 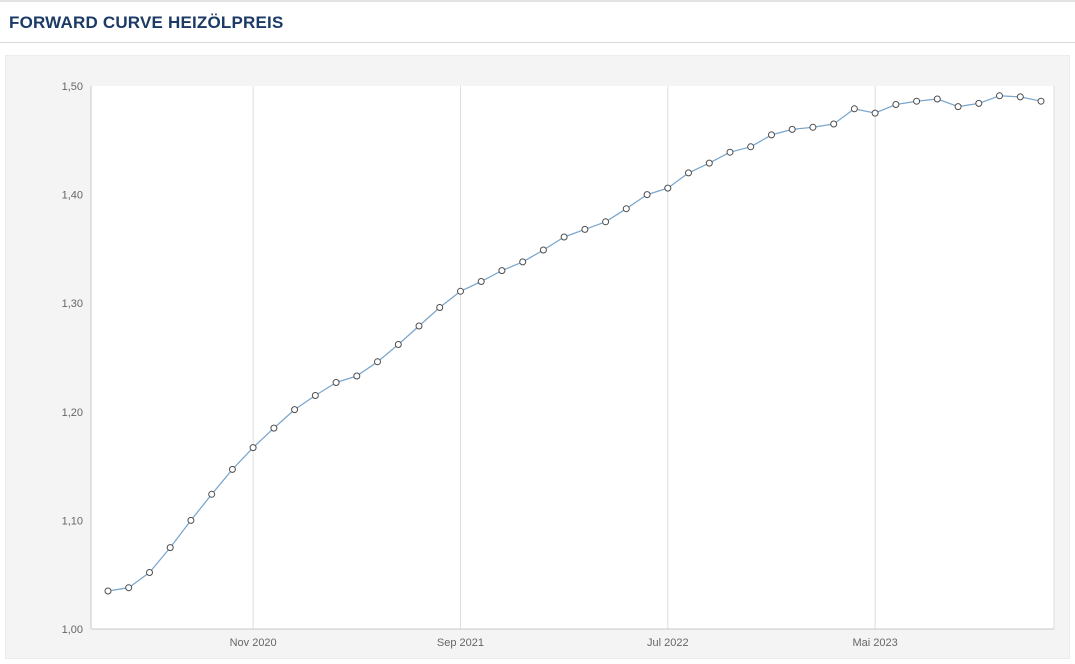 I want to click on y-tick-label: 1,40, so click(x=72, y=196).